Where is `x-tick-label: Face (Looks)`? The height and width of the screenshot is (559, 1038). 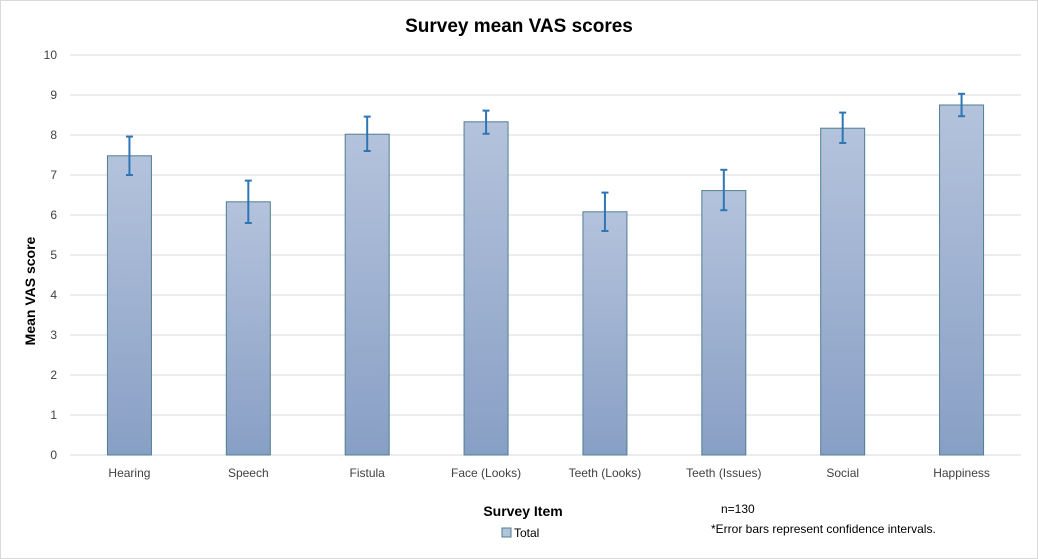
x-tick-label: Face (Looks) is located at coordinates (486, 473).